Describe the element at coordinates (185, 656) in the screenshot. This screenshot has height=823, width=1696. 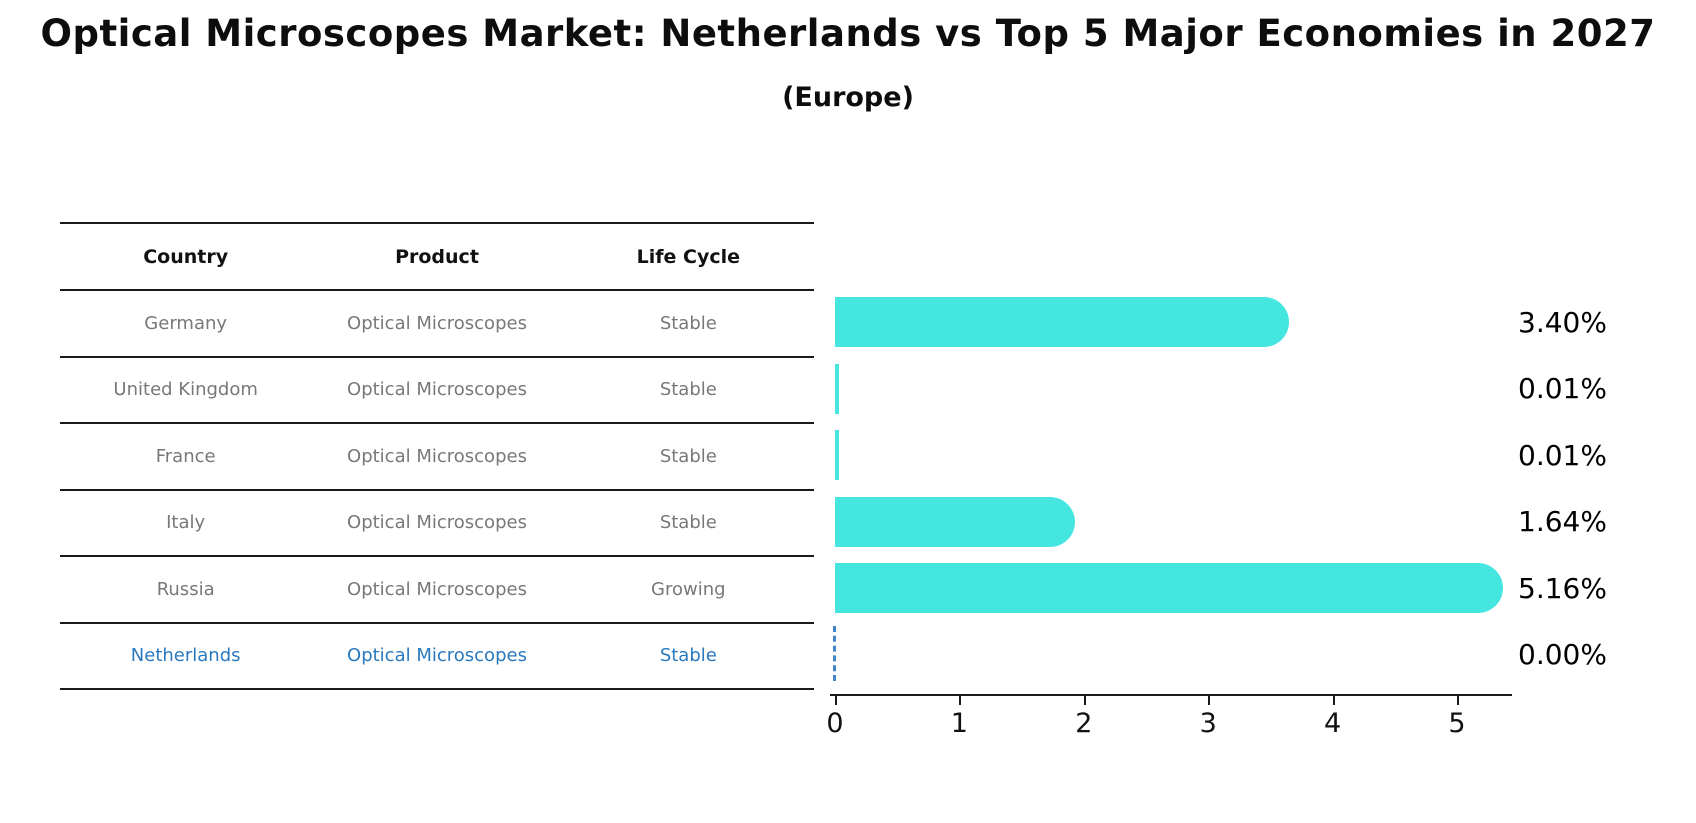
I see `cell-country: Netherlands` at that location.